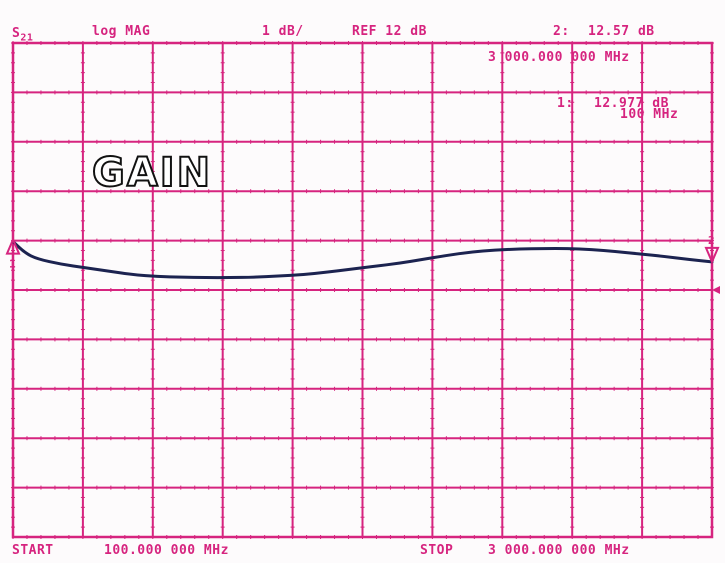 This screenshot has width=725, height=563. Describe the element at coordinates (362, 252) in the screenshot. I see `marker-layer: 12` at that location.